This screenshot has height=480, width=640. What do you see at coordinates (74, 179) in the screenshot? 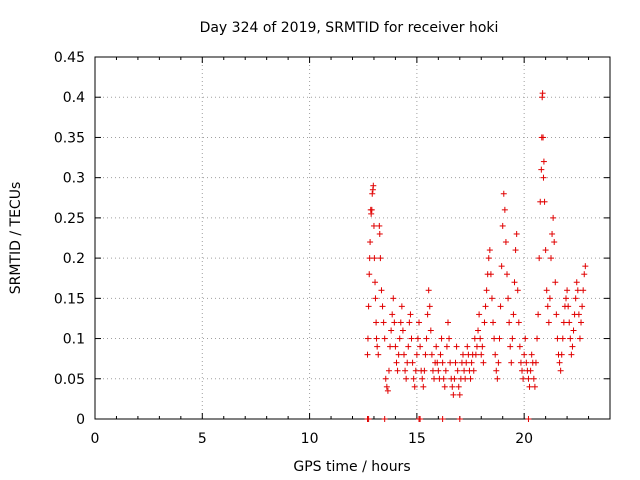
I see `y-tick-label: 0.3` at bounding box center [74, 179].